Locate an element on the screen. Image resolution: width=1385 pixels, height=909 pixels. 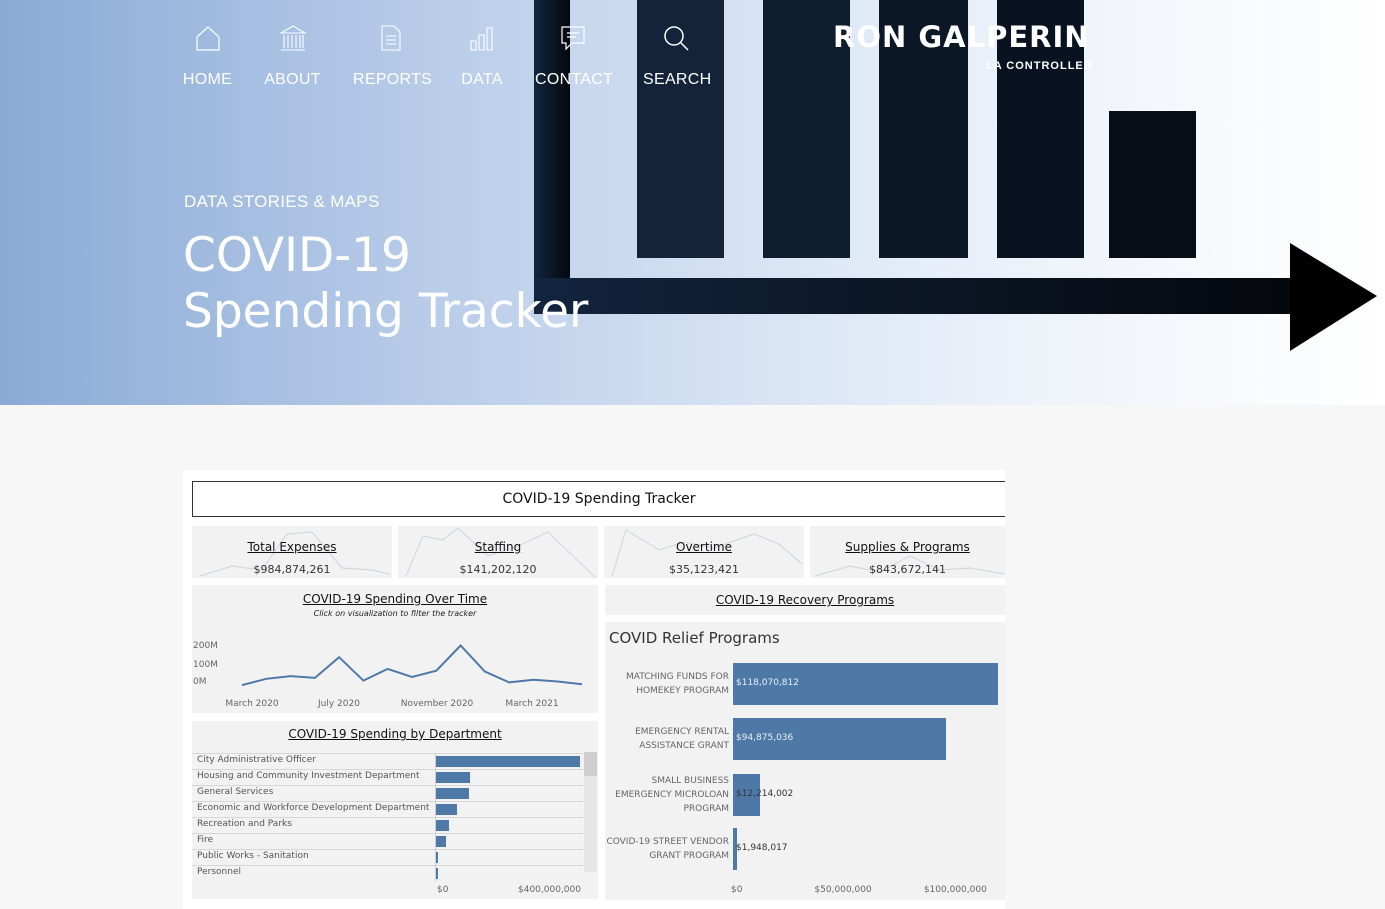
building-icon is located at coordinates (292, 38).